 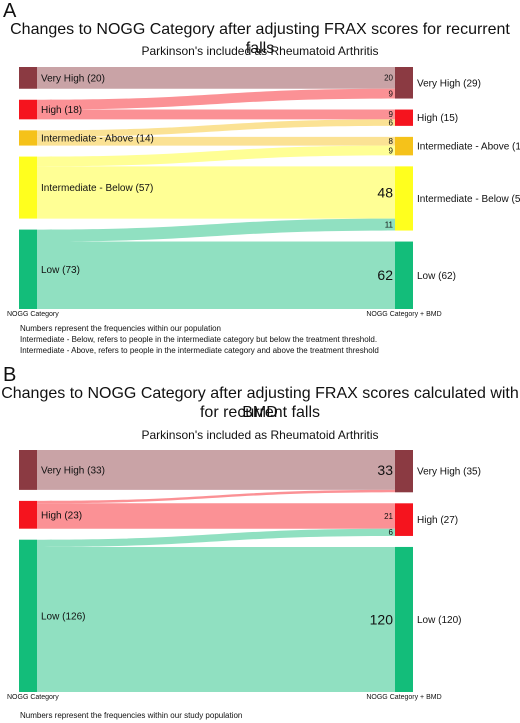 What do you see at coordinates (382, 619) in the screenshot?
I see `flow-label-1-low-to-low: 120` at bounding box center [382, 619].